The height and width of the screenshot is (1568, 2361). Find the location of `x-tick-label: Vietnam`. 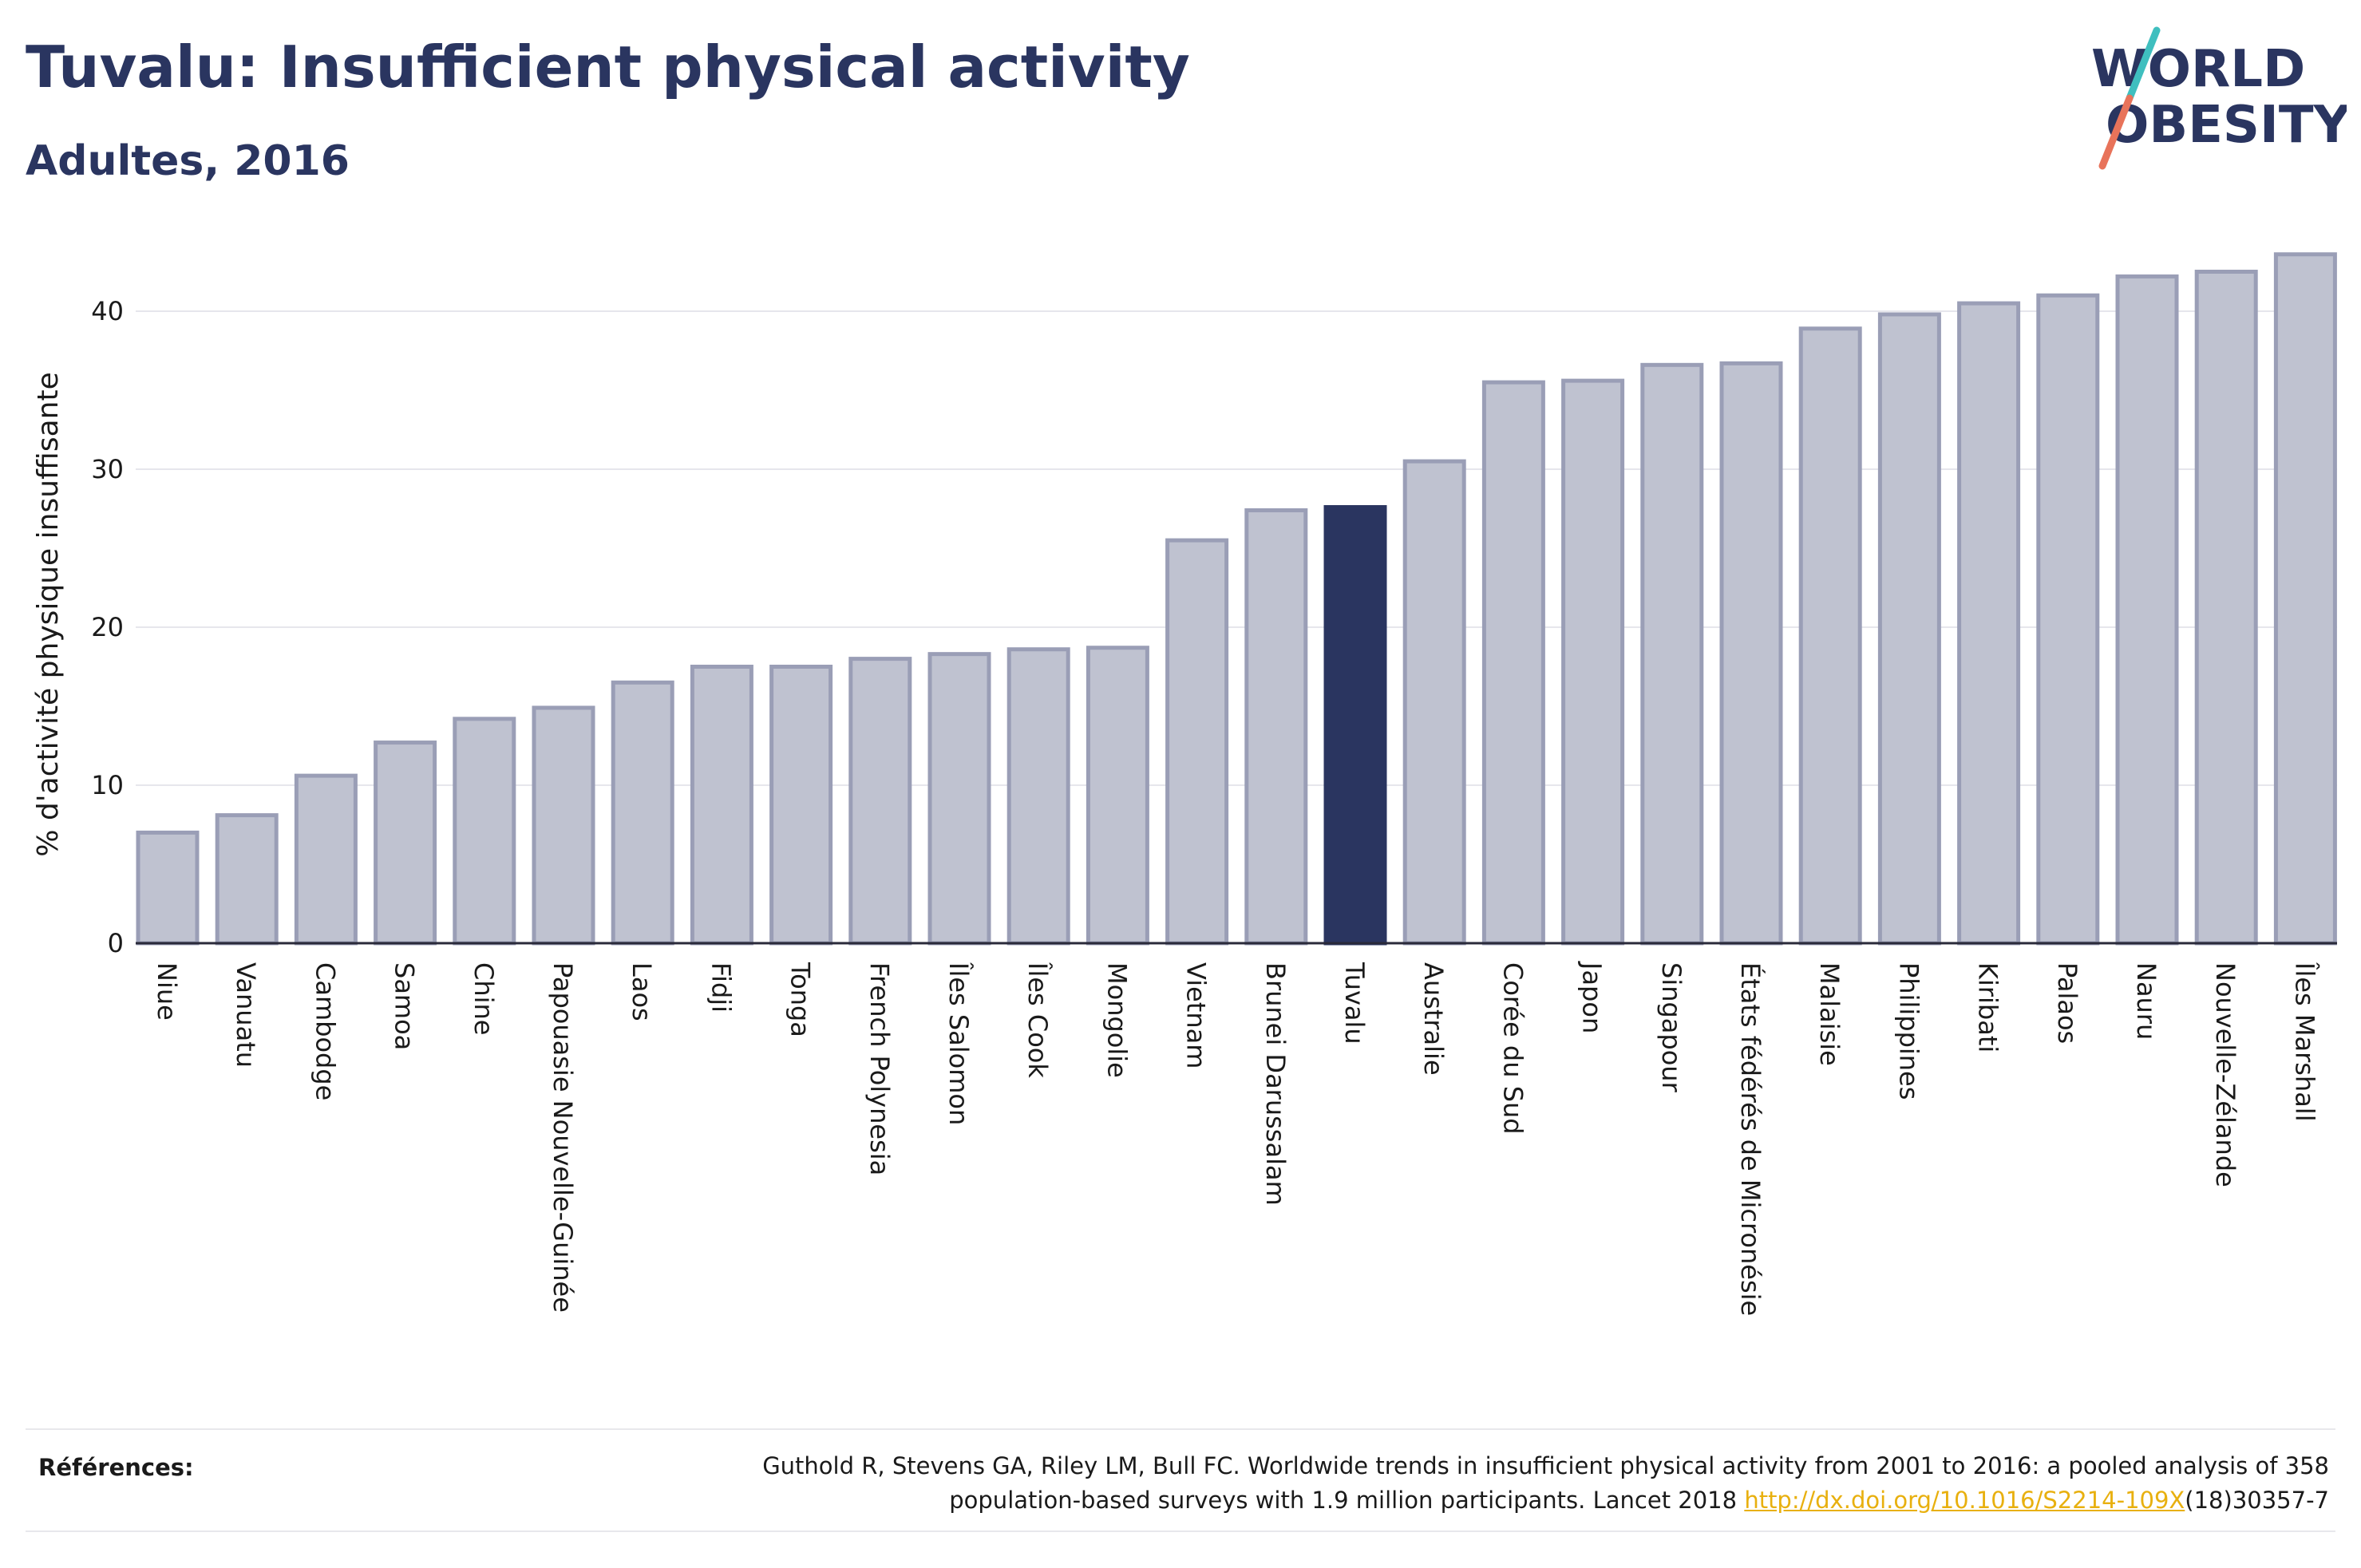

x-tick-label: Vietnam is located at coordinates (1196, 1015).